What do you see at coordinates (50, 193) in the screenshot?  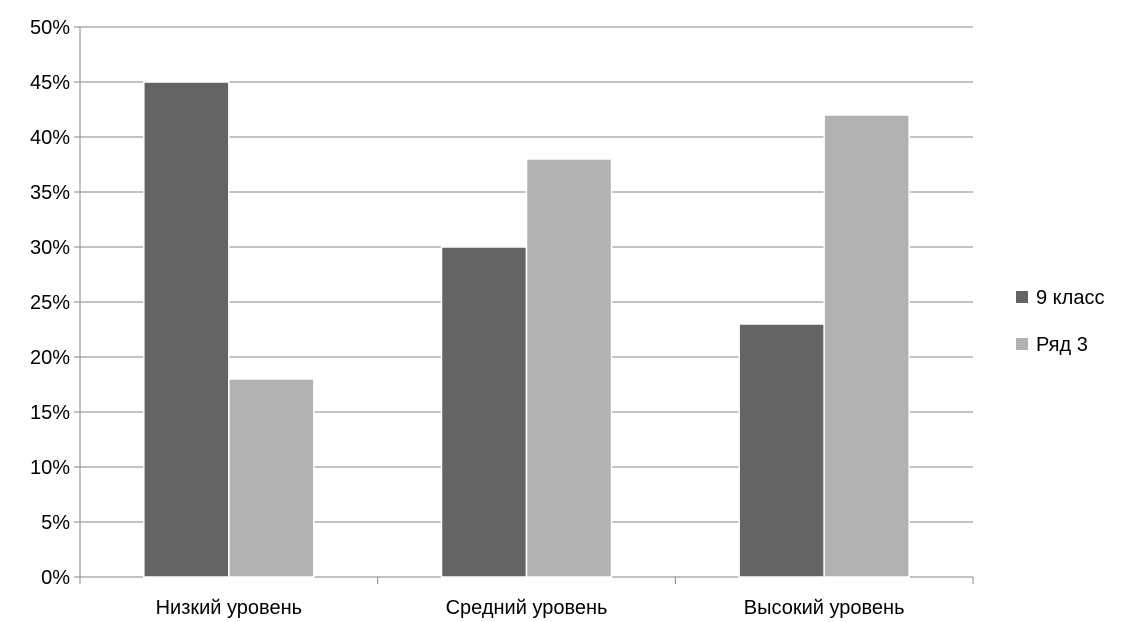 I see `y-tick-label: 35%` at bounding box center [50, 193].